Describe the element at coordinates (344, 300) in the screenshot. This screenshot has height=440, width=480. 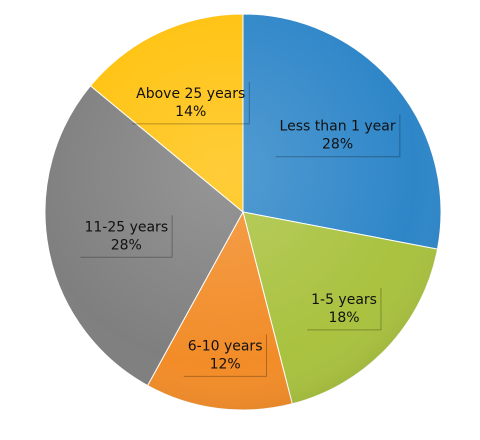
I see `slice-category-label: 1-5 years` at that location.